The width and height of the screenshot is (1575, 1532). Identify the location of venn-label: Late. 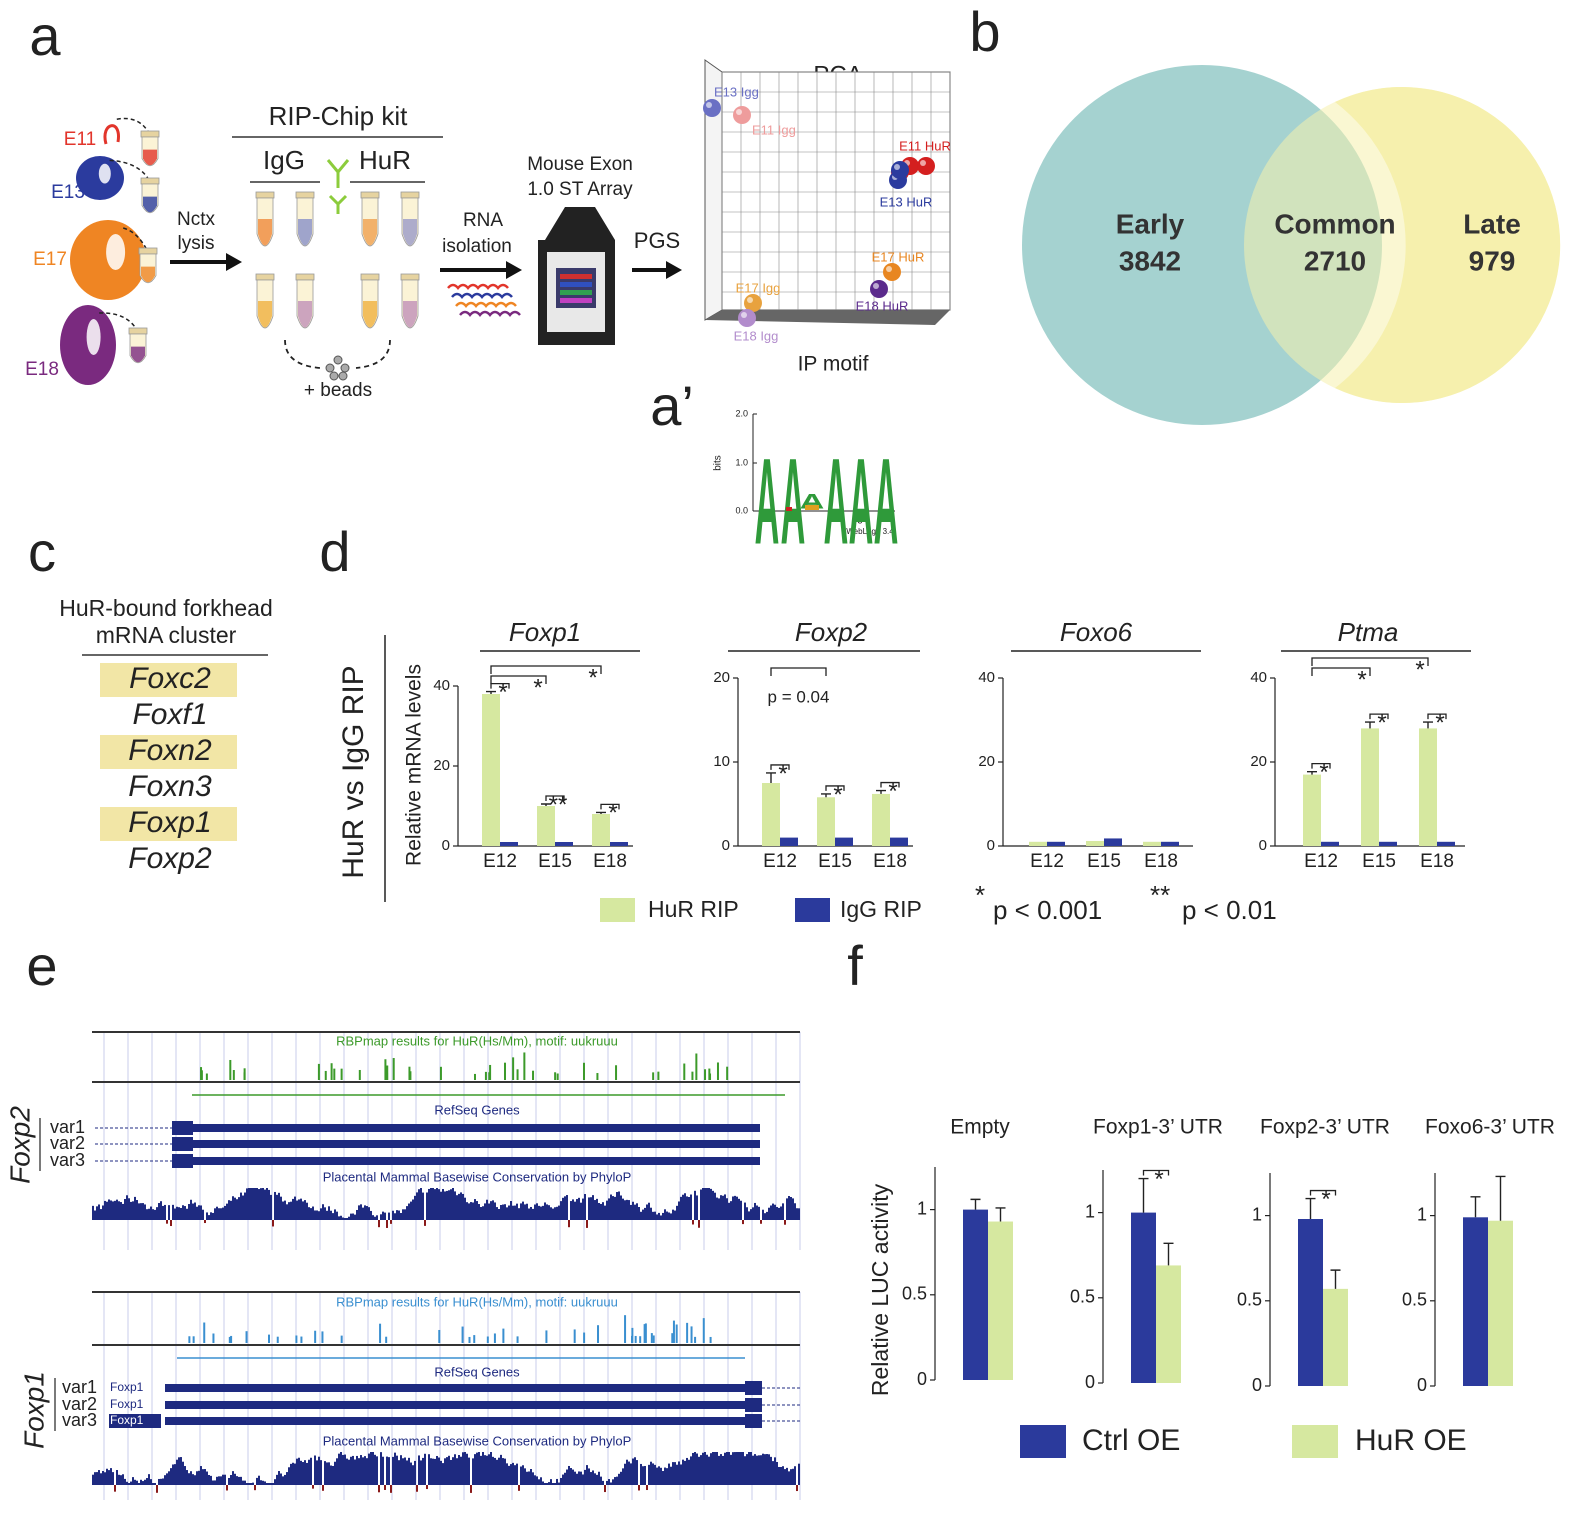
(1492, 223).